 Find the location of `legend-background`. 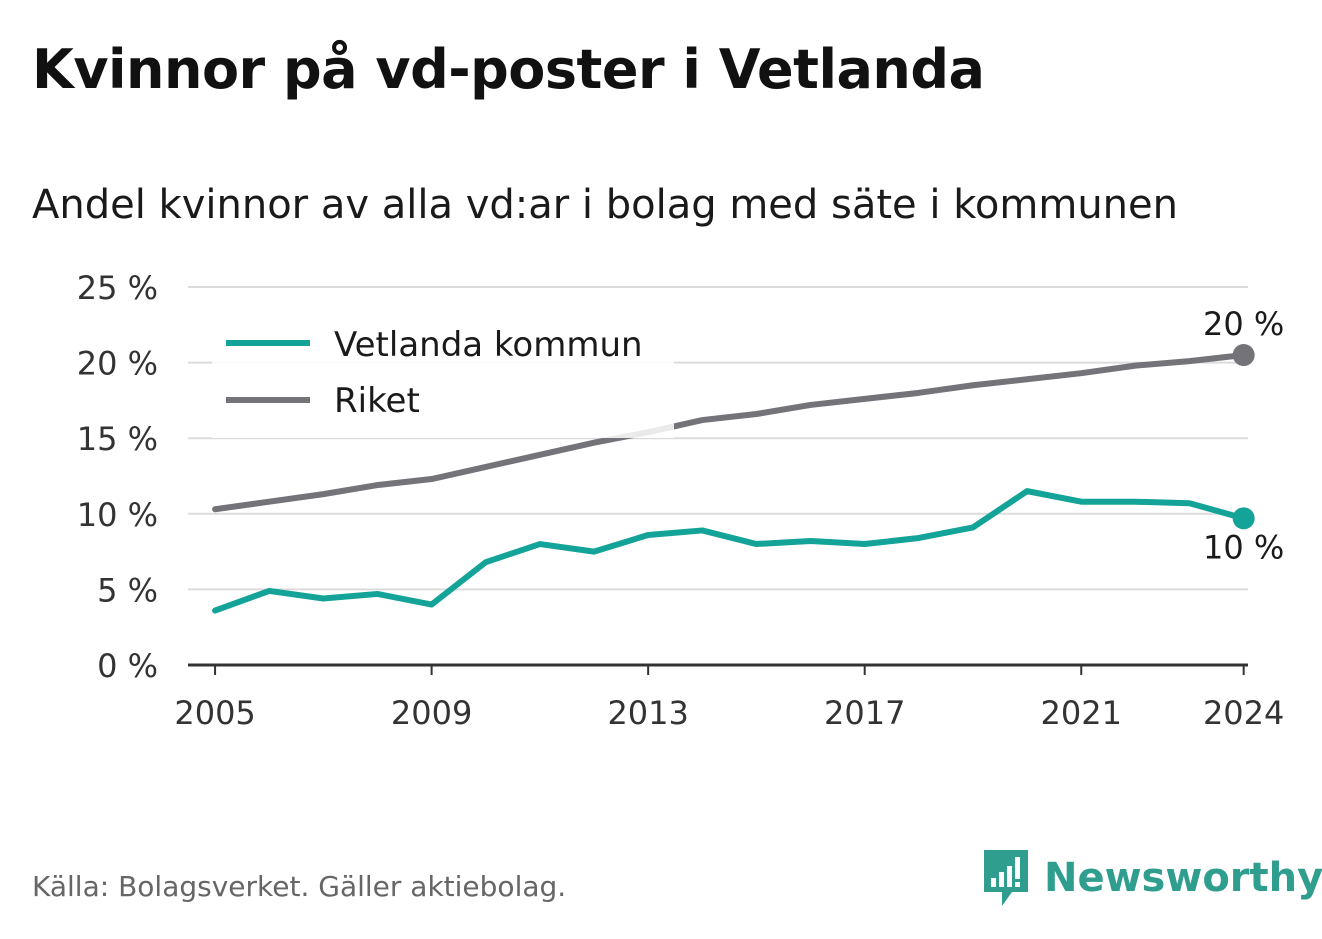

legend-background is located at coordinates (443, 378).